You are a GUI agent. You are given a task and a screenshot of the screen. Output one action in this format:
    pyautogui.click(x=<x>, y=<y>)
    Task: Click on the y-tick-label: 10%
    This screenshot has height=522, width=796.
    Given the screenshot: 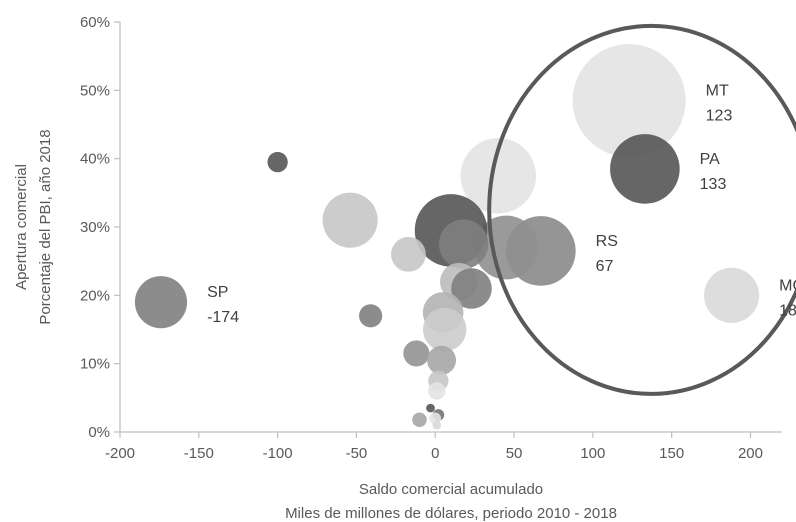 What is the action you would take?
    pyautogui.click(x=95, y=364)
    